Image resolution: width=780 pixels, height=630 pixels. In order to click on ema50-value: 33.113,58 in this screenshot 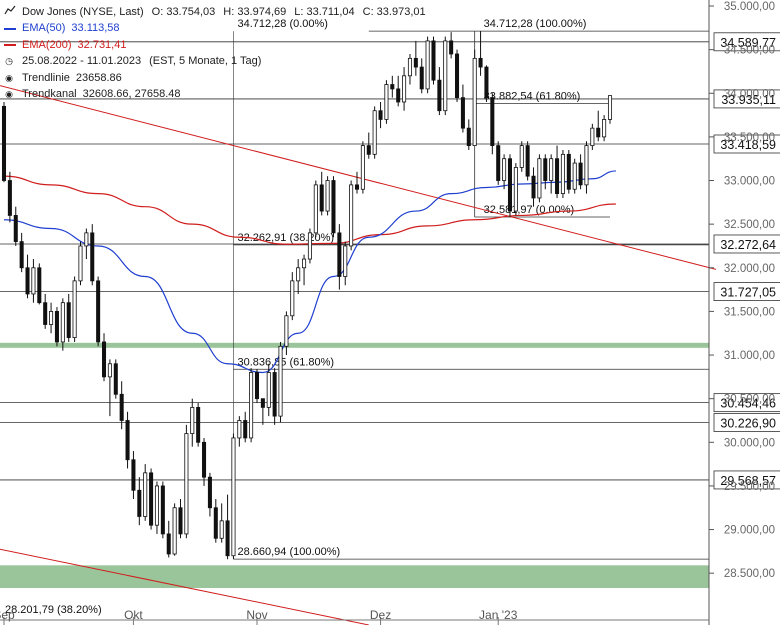, I will do `click(95, 28)`.